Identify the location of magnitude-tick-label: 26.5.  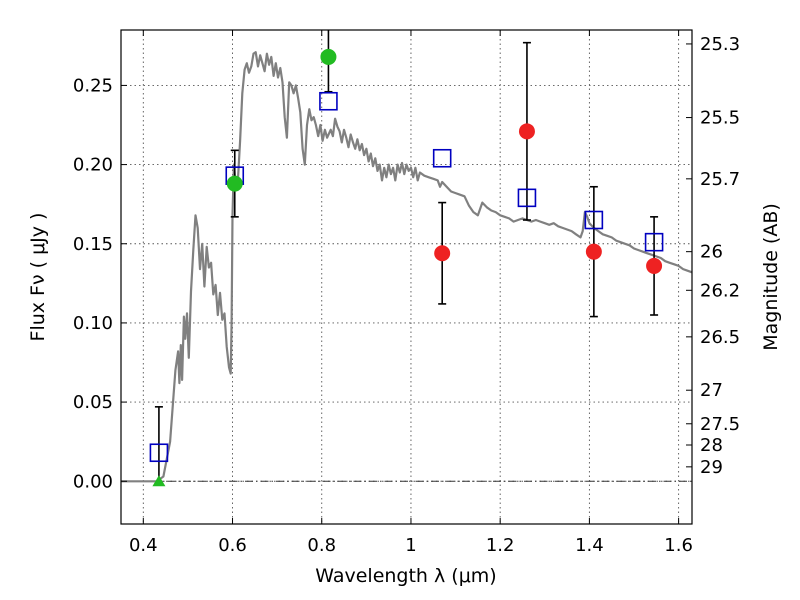
(720, 337).